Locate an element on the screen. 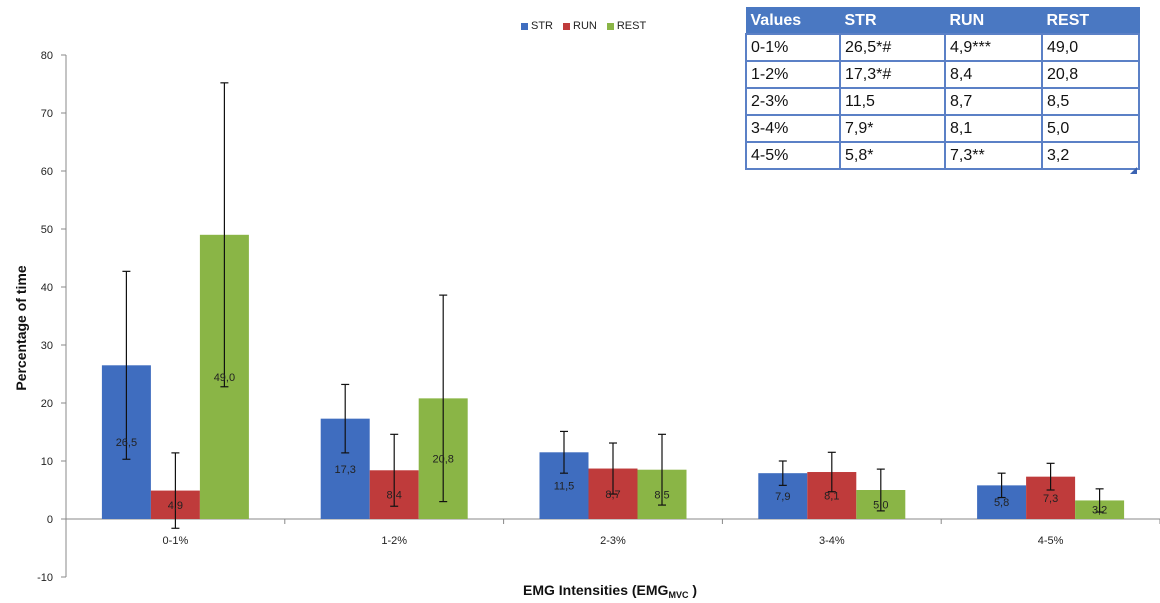 The height and width of the screenshot is (603, 1160). data-label: 8,7 is located at coordinates (612, 495).